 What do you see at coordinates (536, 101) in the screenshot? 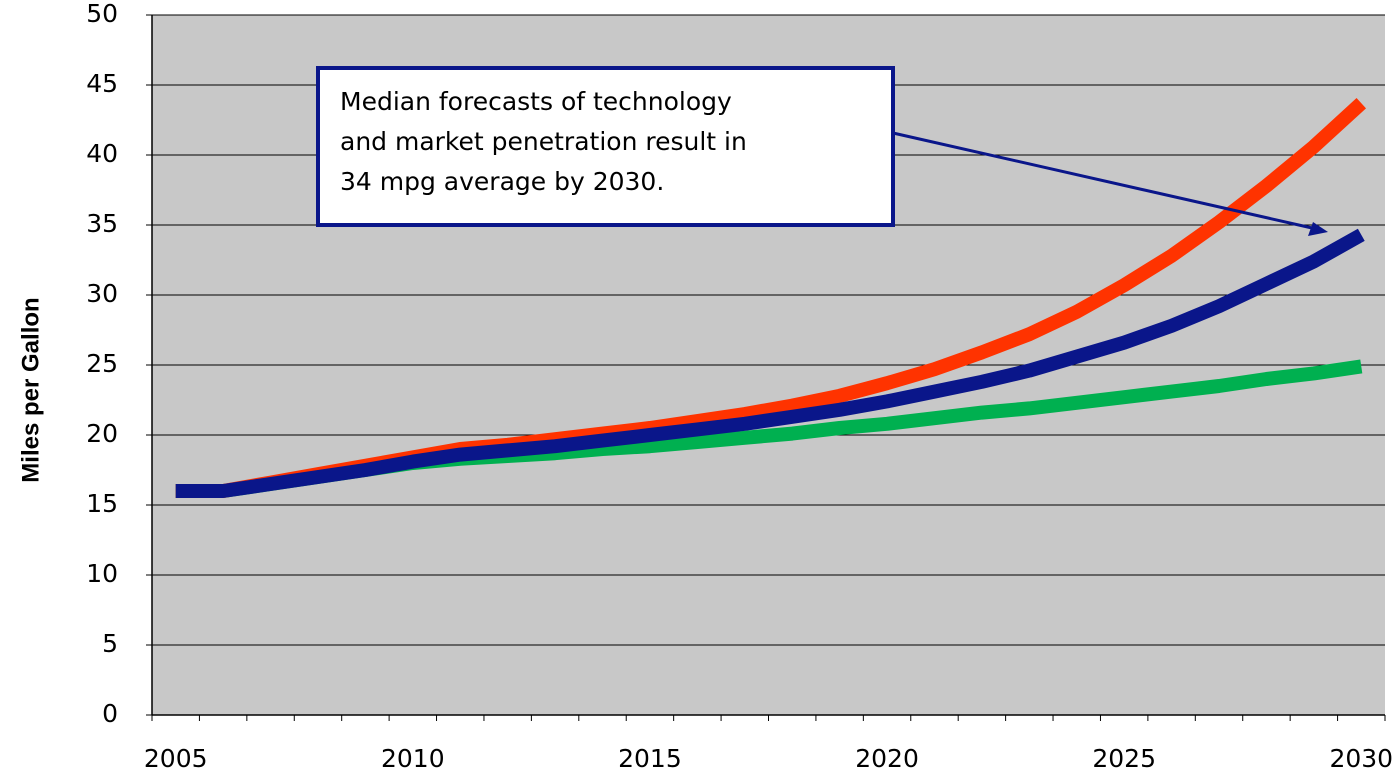
I see `annotation-text: Median forecasts of technology` at bounding box center [536, 101].